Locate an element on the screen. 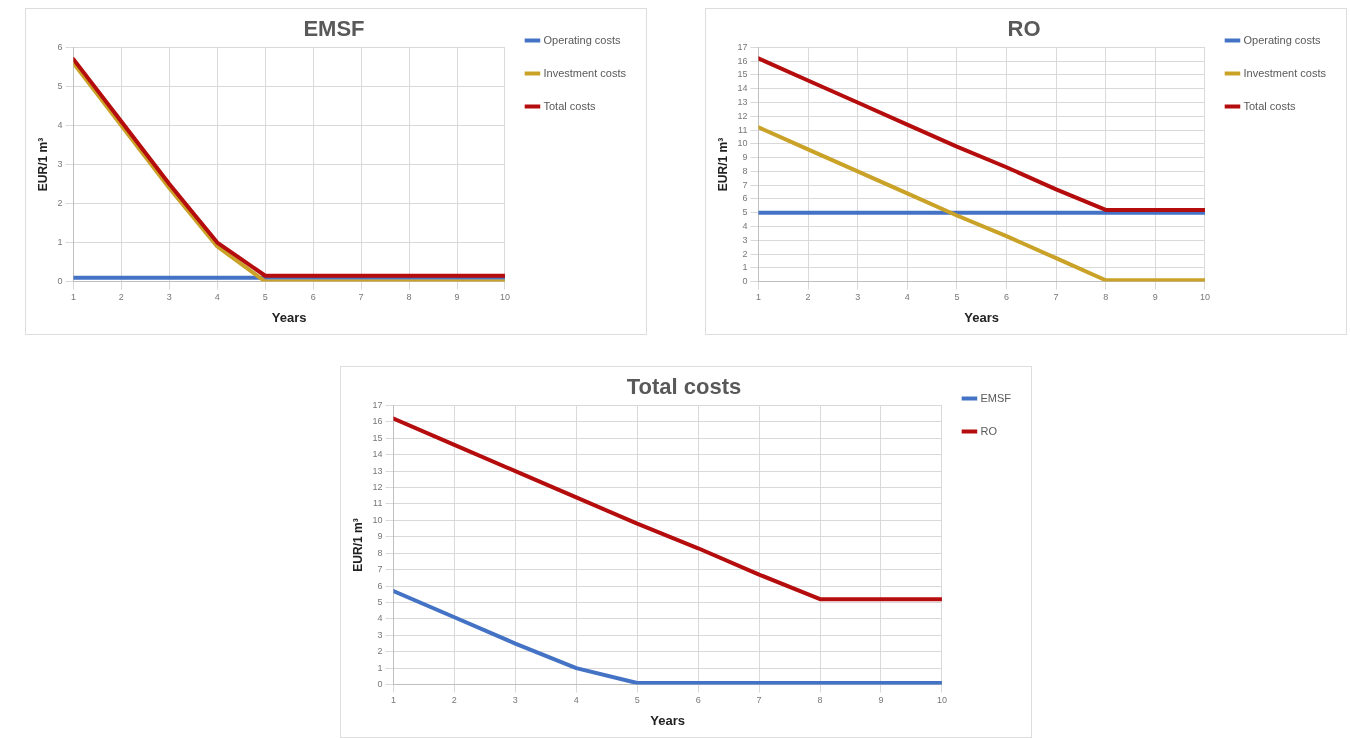 Image resolution: width=1350 pixels, height=738 pixels. chart-title: RO is located at coordinates (1024, 29).